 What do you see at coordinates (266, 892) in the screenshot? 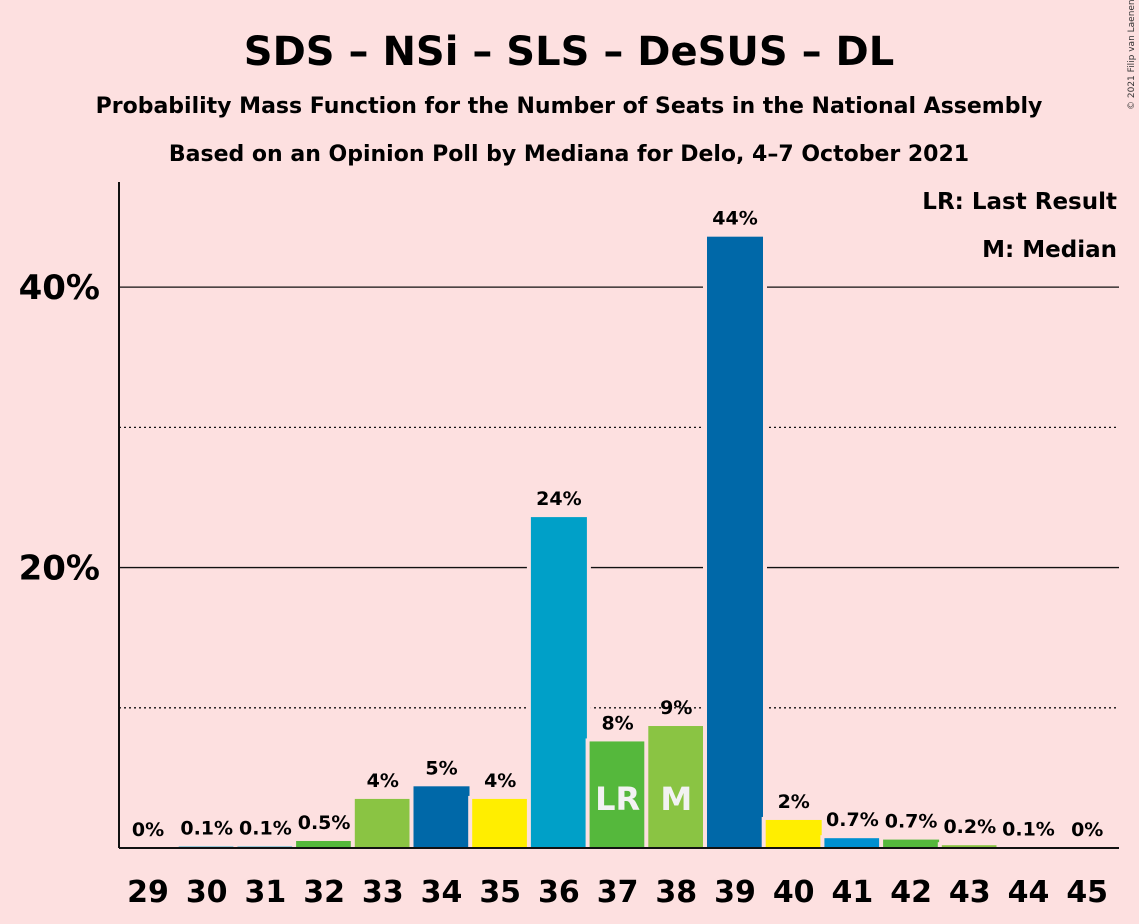
I see `x-tick-label-31: 31` at bounding box center [266, 892].